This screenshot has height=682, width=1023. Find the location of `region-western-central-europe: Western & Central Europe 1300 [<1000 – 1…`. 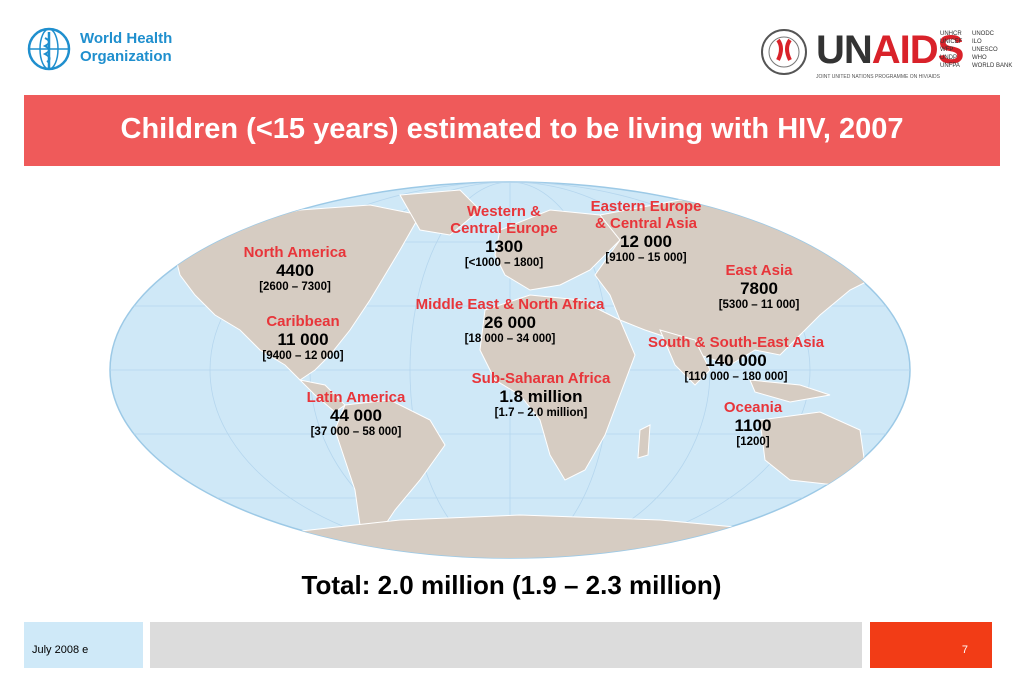

region-western-central-europe: Western & Central Europe 1300 [<1000 – 1… is located at coordinates (504, 237).